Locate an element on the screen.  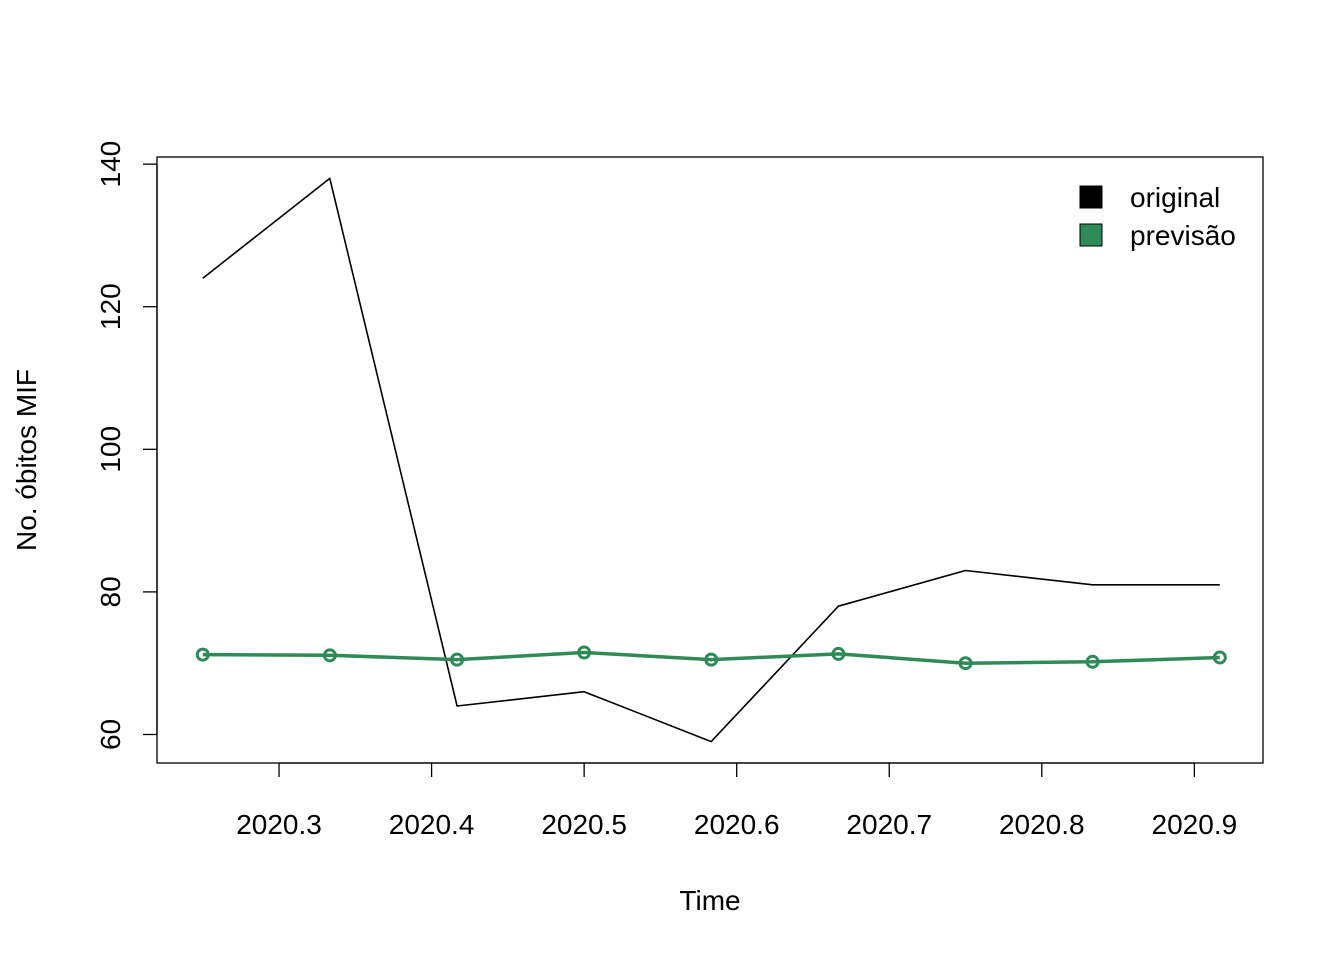
x-axis-title: Time is located at coordinates (709, 900).